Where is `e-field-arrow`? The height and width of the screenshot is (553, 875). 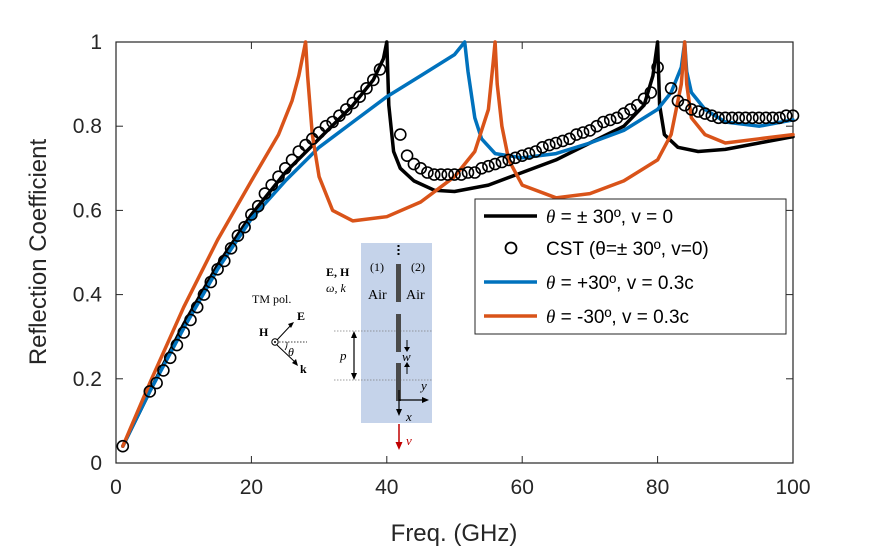 e-field-arrow is located at coordinates (284, 332).